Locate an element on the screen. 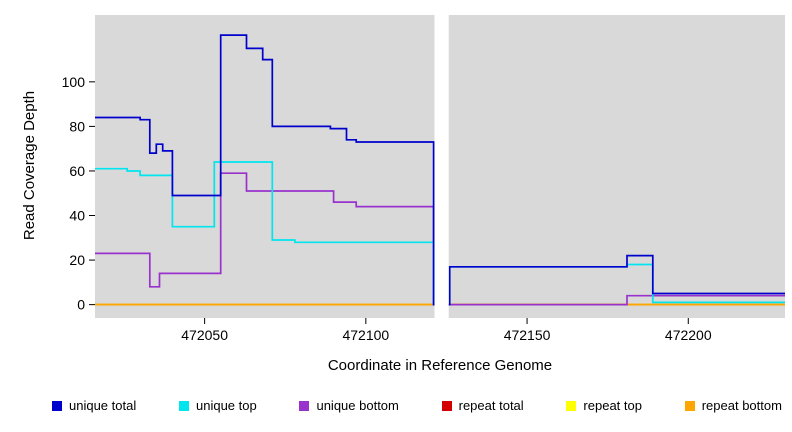 The width and height of the screenshot is (792, 432). legend-item-repeat-total: repeat total is located at coordinates (482, 405).